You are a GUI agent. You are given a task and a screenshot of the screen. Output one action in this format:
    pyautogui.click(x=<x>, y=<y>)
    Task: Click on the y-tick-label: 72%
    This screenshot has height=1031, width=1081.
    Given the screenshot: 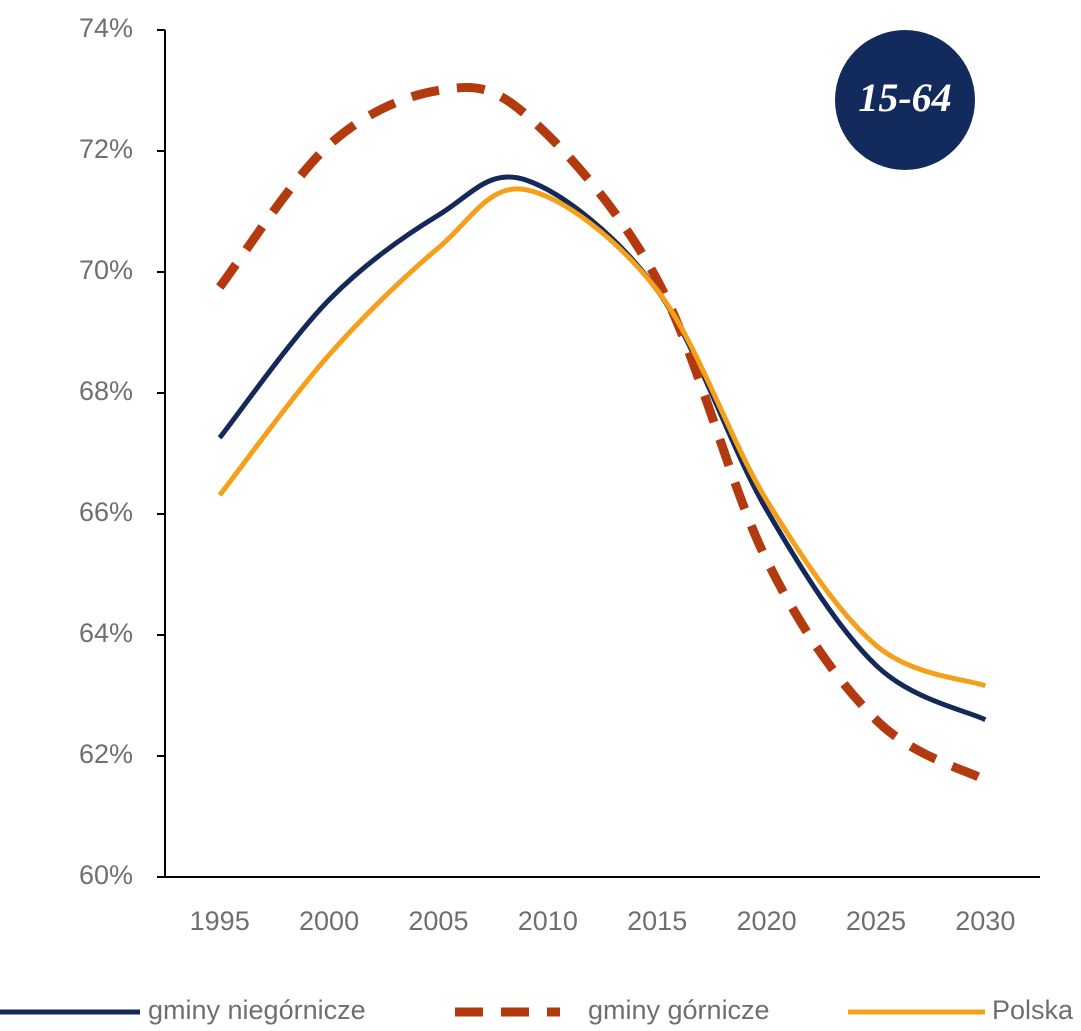 What is the action you would take?
    pyautogui.click(x=106, y=149)
    